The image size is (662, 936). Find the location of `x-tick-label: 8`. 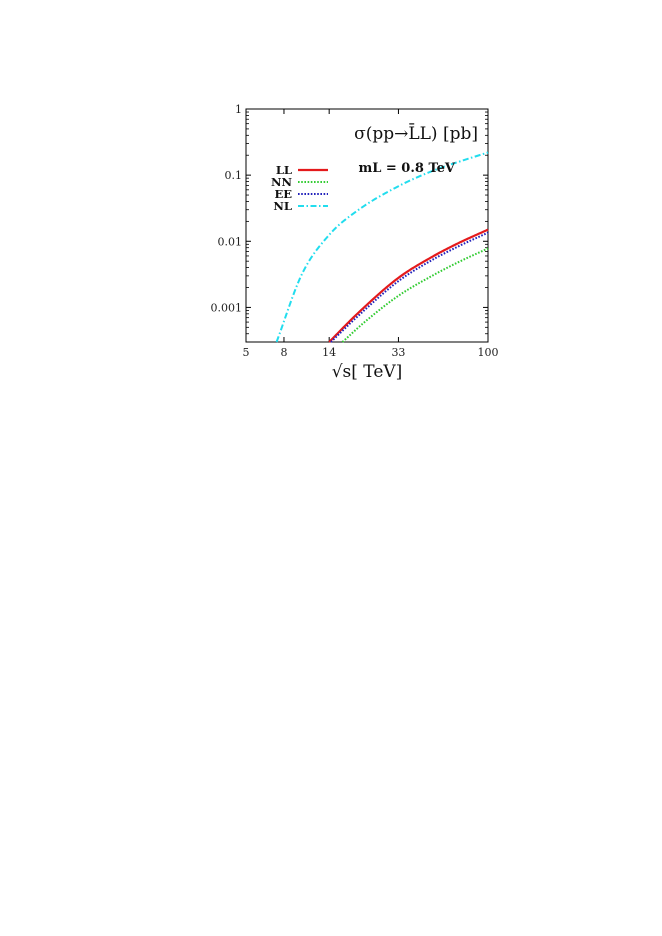

x-tick-label: 8 is located at coordinates (283, 352).